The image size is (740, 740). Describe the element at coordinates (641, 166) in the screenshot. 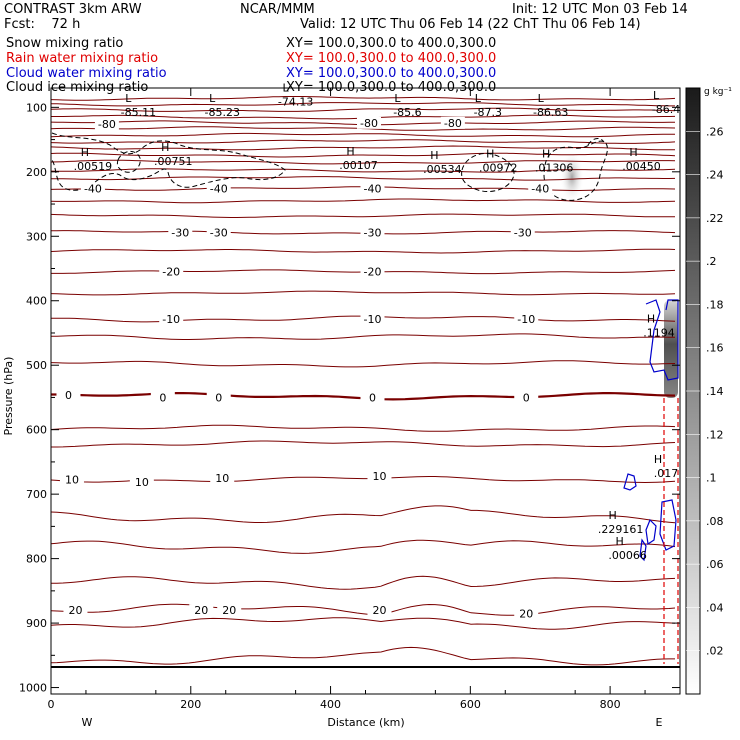

I see `snow-high-value: .00450` at that location.